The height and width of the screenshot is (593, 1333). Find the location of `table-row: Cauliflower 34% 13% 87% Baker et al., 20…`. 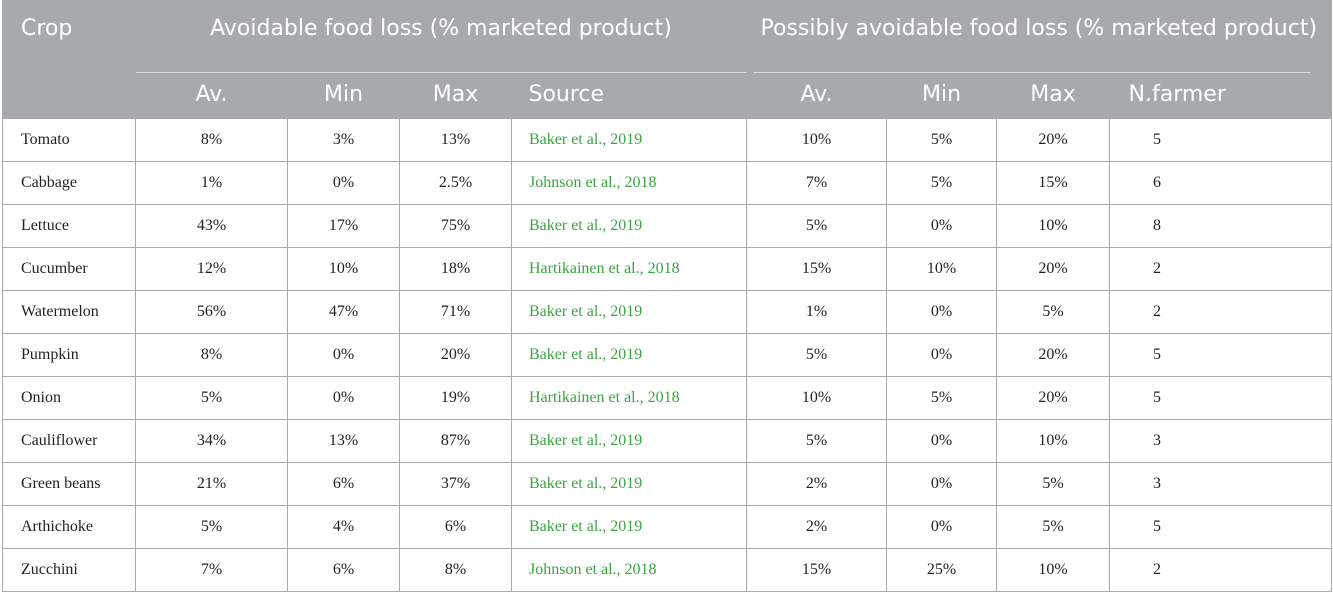

table-row: Cauliflower 34% 13% 87% Baker et al., 20… is located at coordinates (667, 440).